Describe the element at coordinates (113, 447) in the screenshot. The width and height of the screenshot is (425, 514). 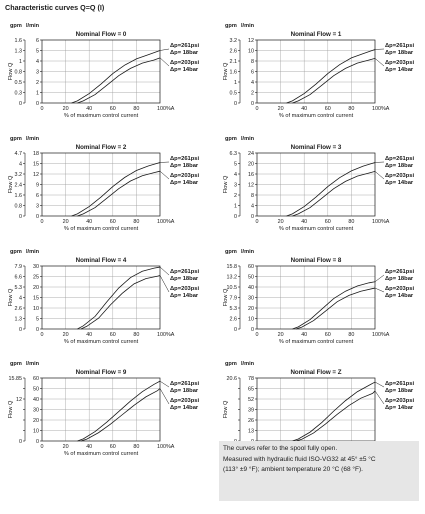
I see `x-tick-label: 60` at that location.